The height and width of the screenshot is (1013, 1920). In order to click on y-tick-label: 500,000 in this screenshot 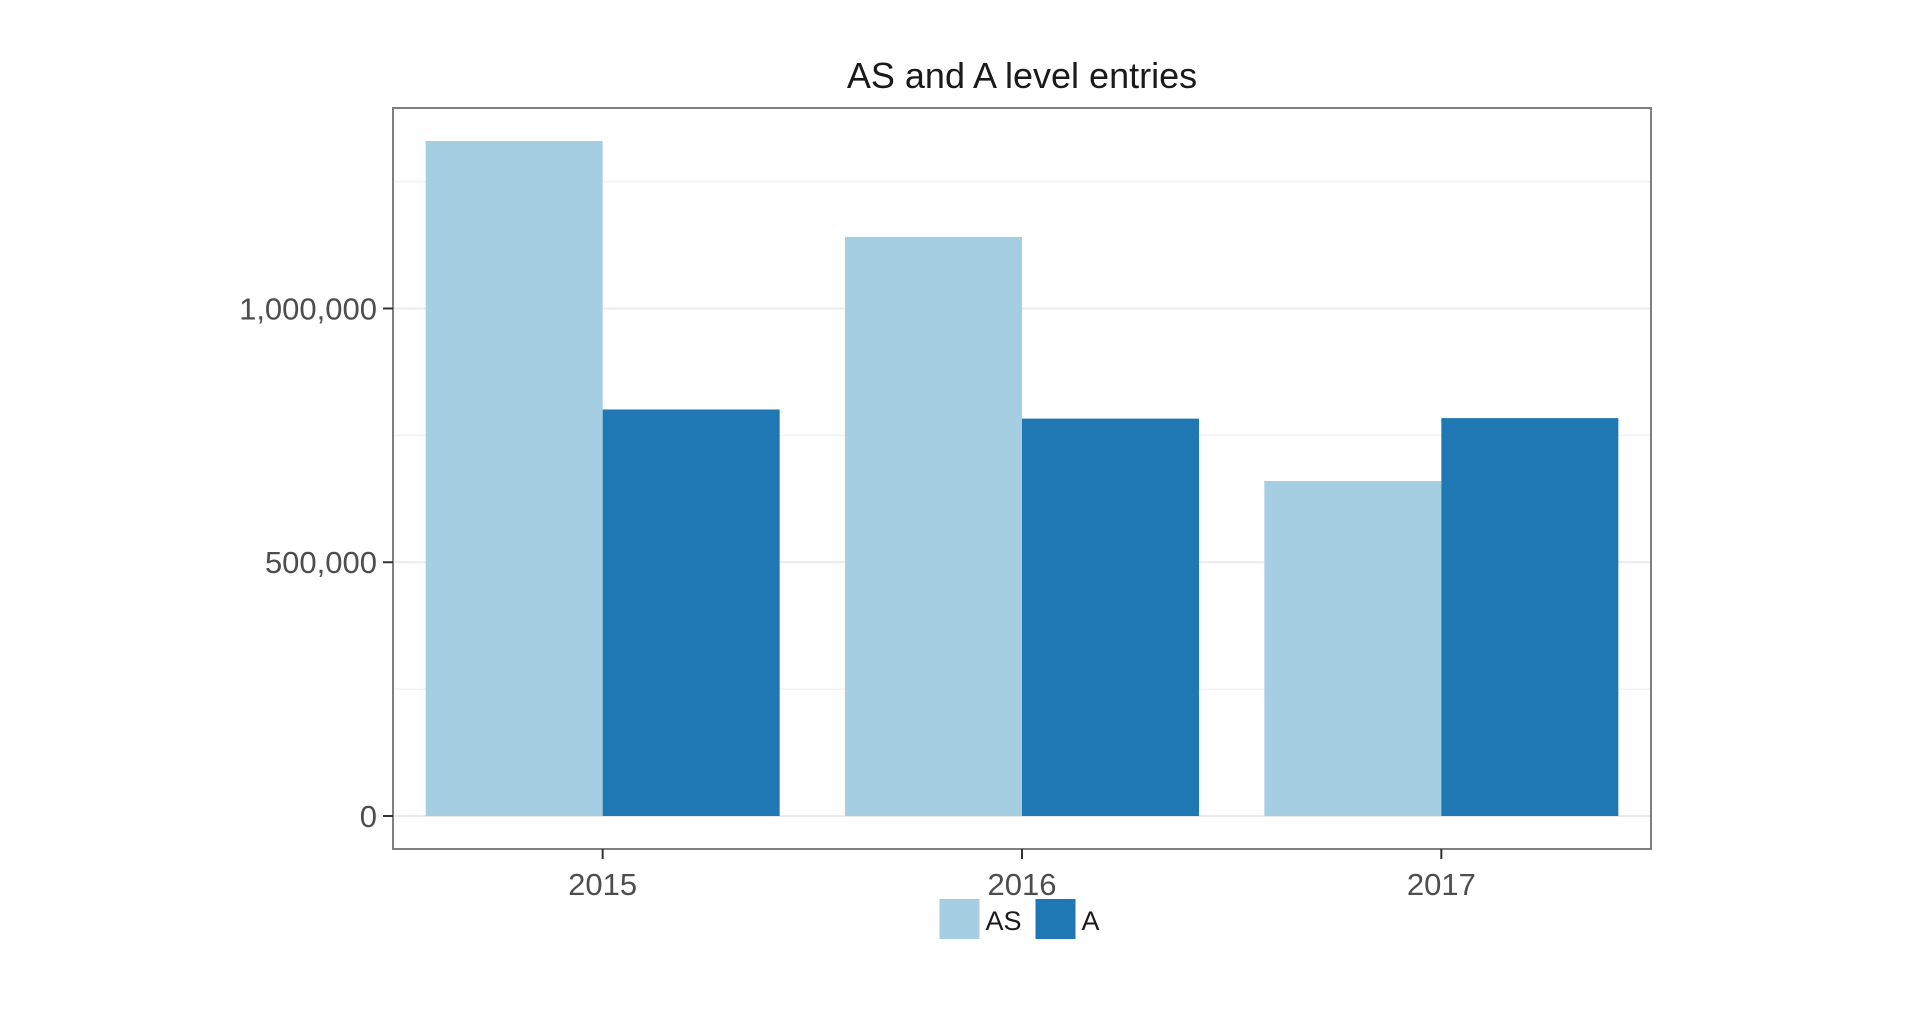, I will do `click(321, 562)`.